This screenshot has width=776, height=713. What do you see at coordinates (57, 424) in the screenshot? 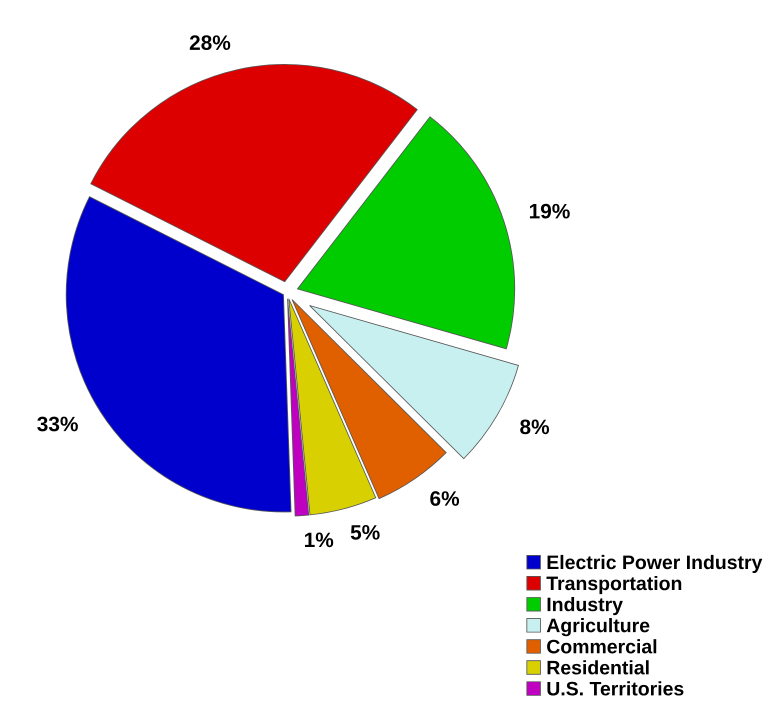
I see `data-label: 33%` at bounding box center [57, 424].